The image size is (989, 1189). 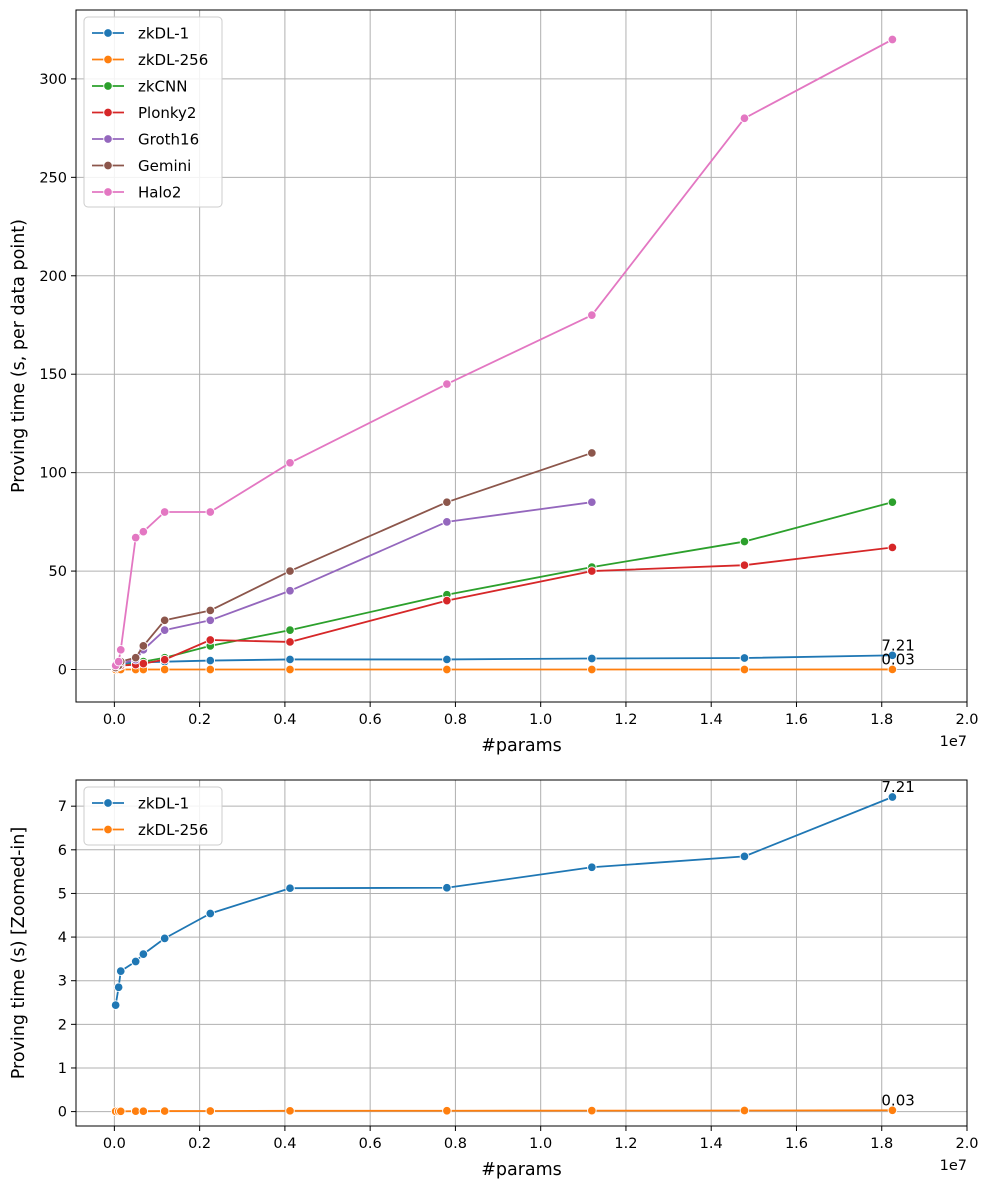 I want to click on x-offset-label: 1e7, so click(x=953, y=1166).